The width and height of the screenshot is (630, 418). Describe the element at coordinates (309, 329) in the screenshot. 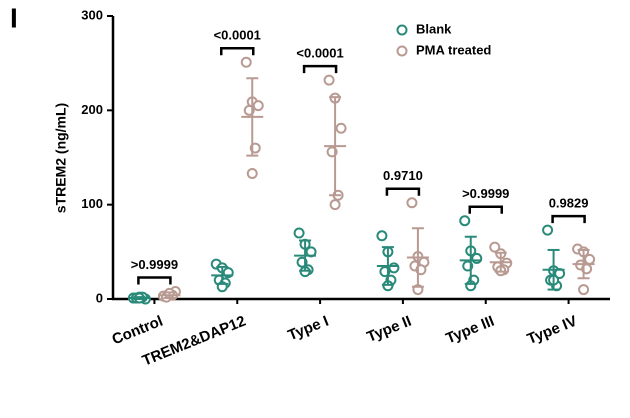

I see `x-tick-label: Type I` at that location.